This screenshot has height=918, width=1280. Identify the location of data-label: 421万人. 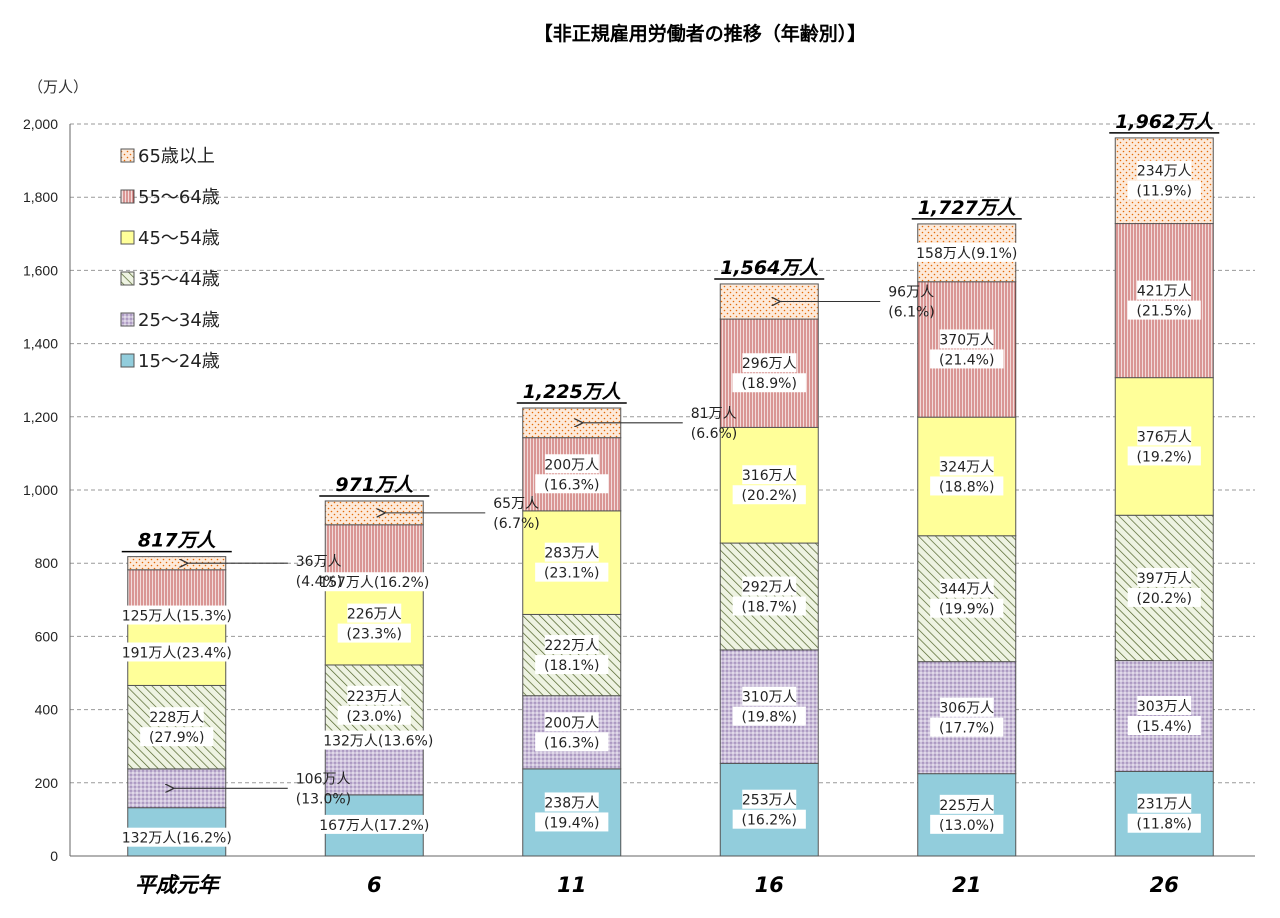
(1164, 292).